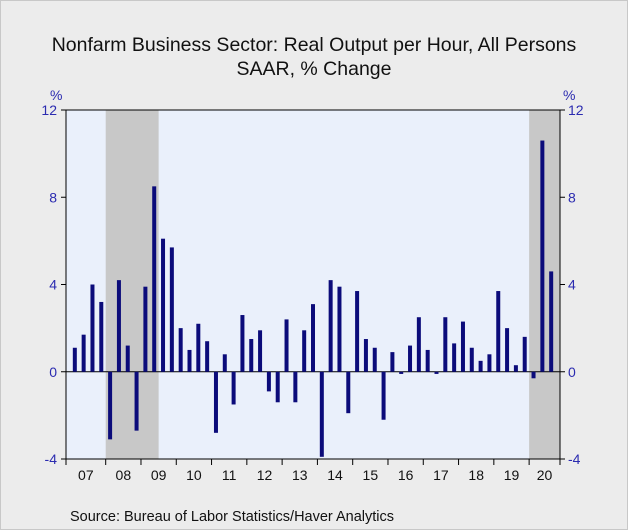 Image resolution: width=628 pixels, height=530 pixels. I want to click on x-tick-label: 10, so click(194, 475).